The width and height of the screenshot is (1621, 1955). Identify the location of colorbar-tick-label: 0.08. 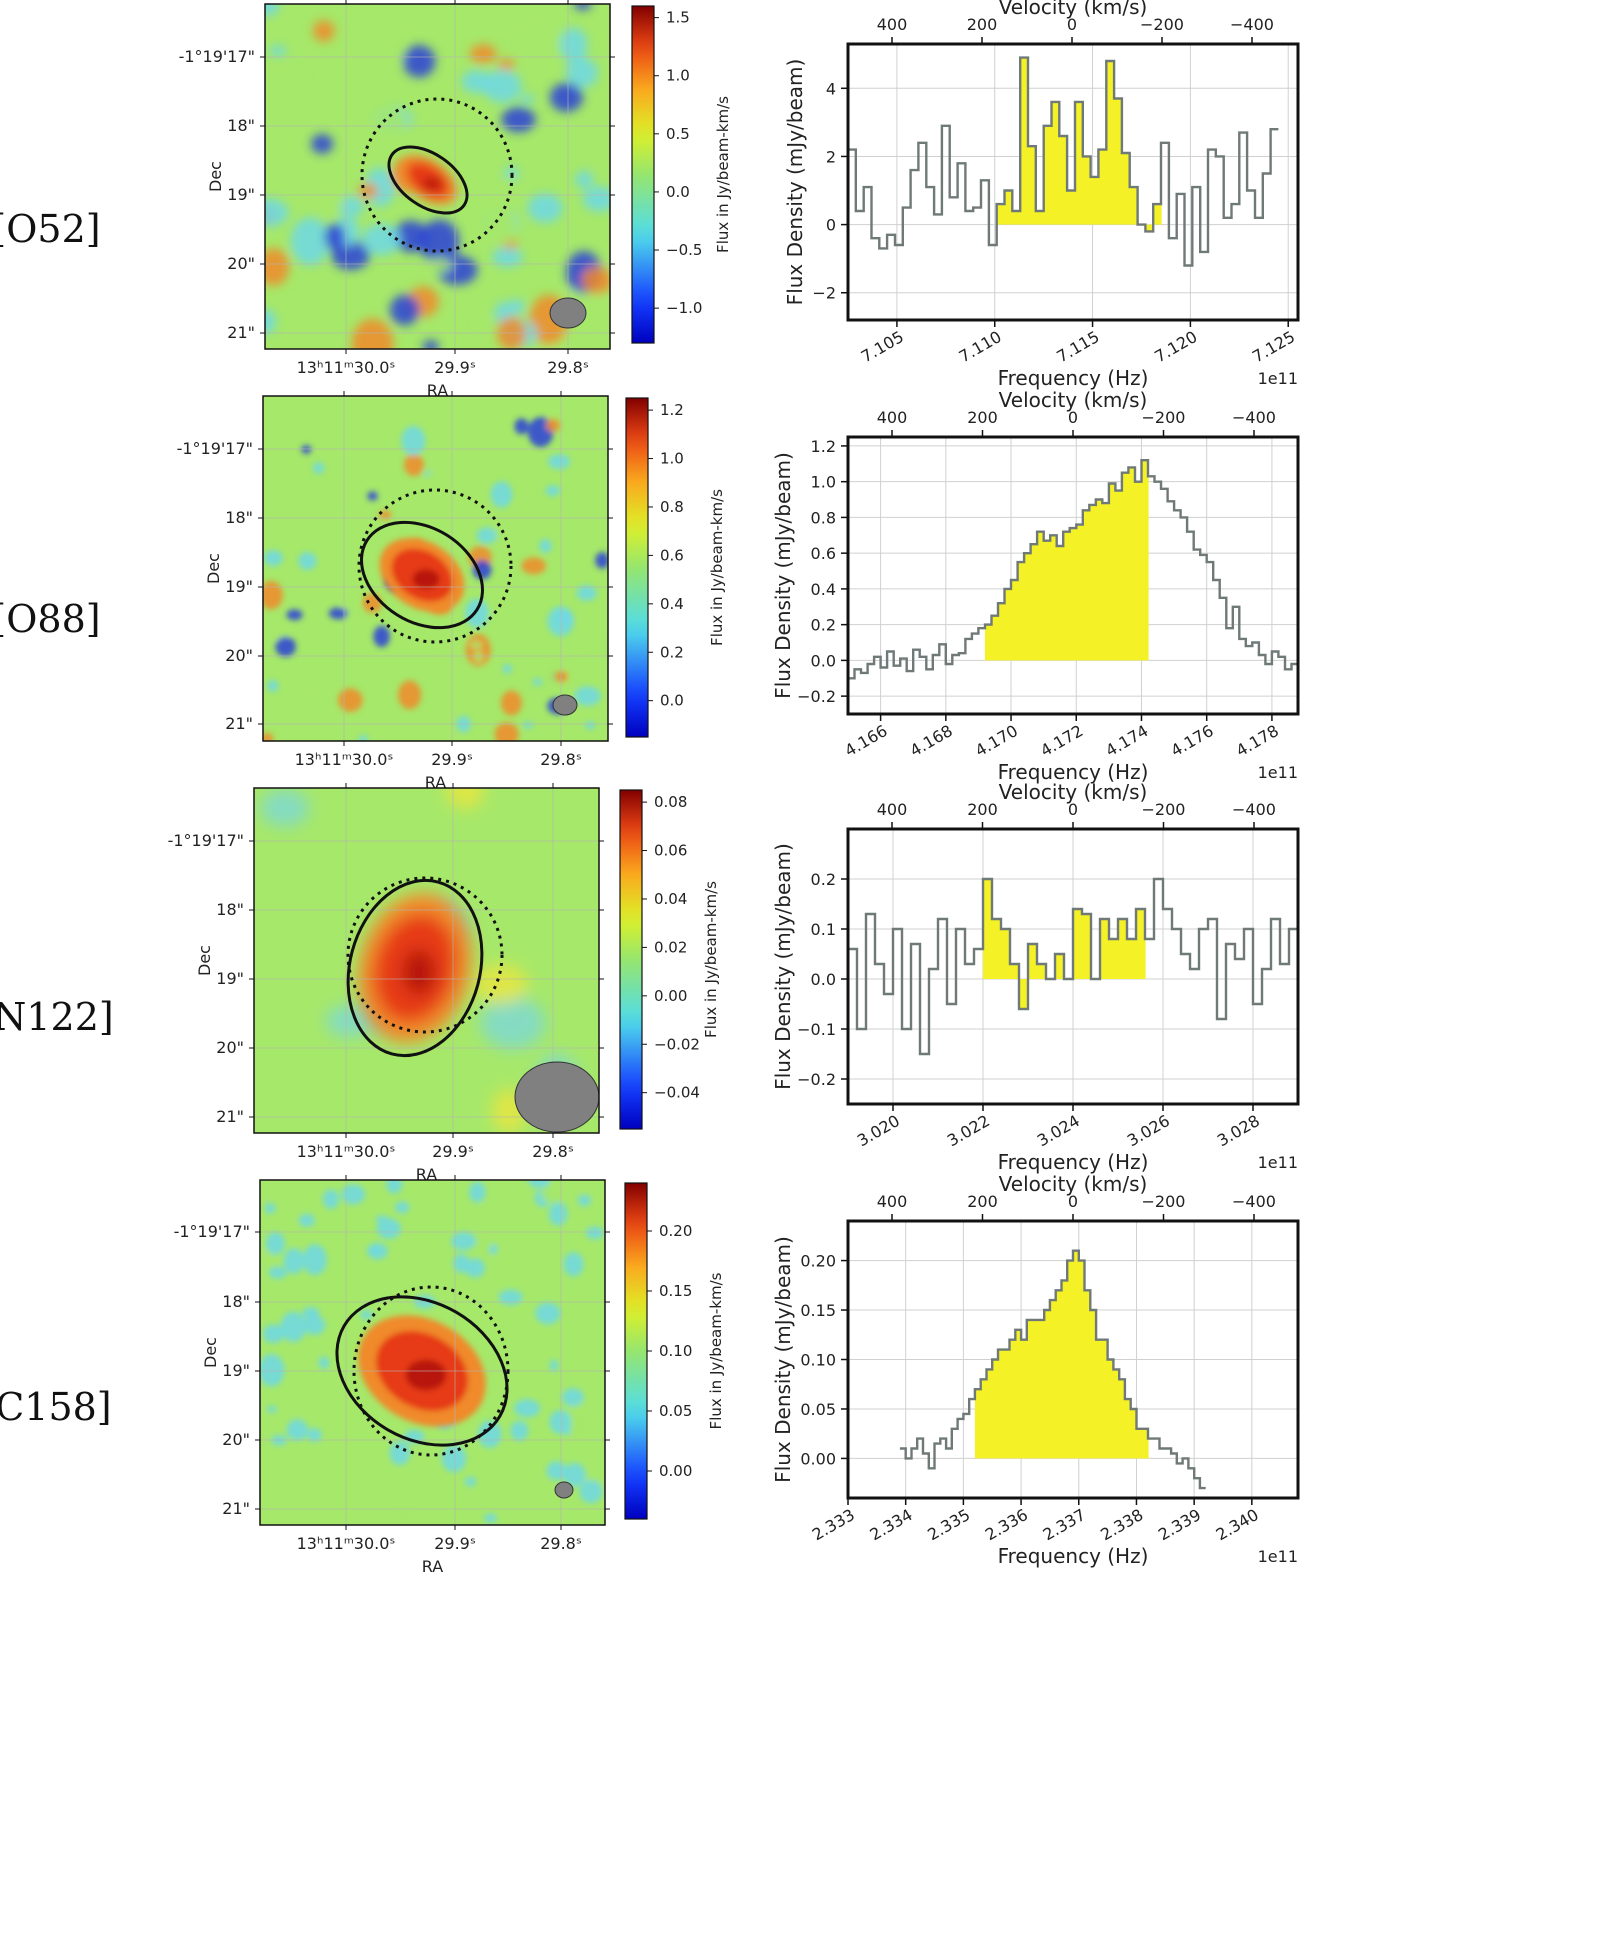
(670, 802).